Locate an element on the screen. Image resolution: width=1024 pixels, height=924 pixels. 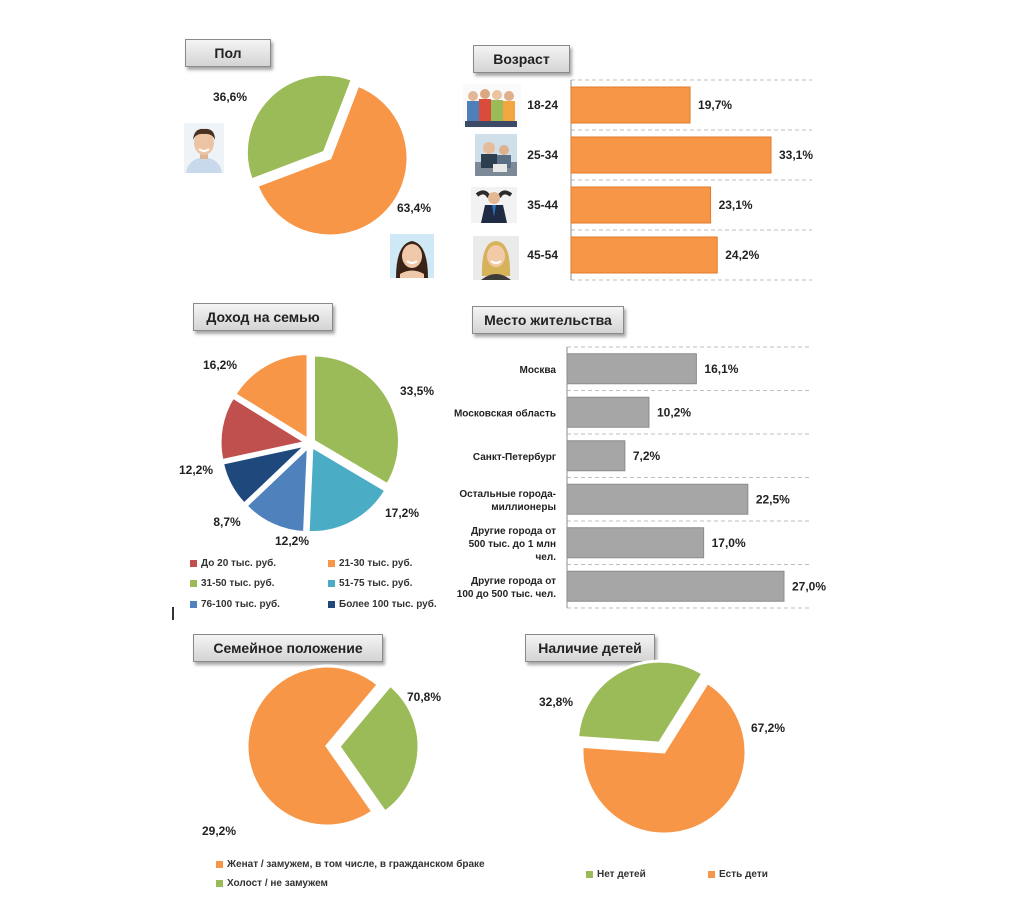
marital-slice-label-0: 70,8% is located at coordinates (424, 697).